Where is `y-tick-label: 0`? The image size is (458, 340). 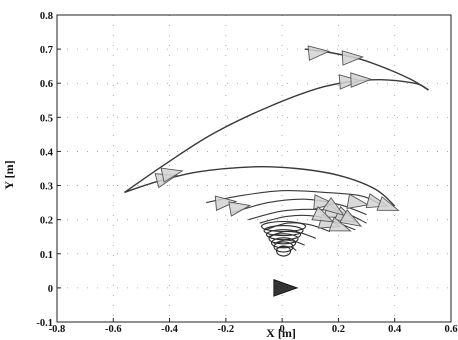
y-tick-label: 0 is located at coordinates (50, 289).